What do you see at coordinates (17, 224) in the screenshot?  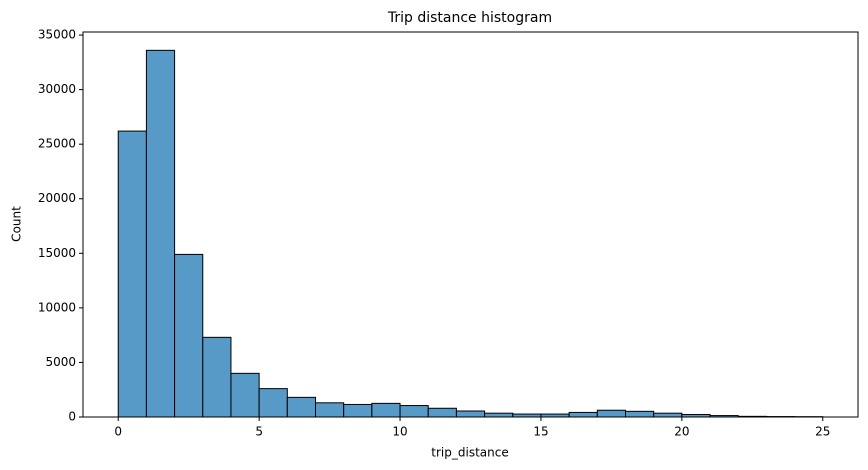 I see `y-axis-label: Count` at bounding box center [17, 224].